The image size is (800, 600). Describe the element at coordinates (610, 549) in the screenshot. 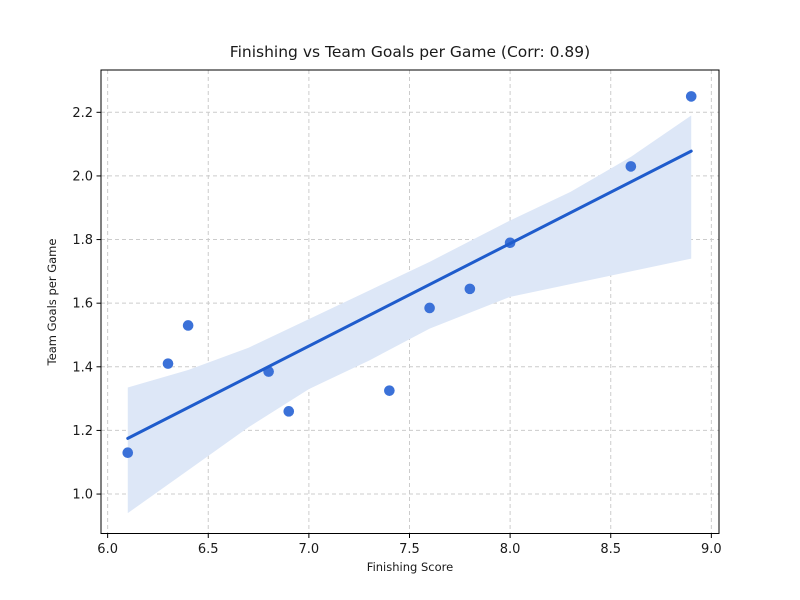

I see `x-tick-label: 8.5` at that location.